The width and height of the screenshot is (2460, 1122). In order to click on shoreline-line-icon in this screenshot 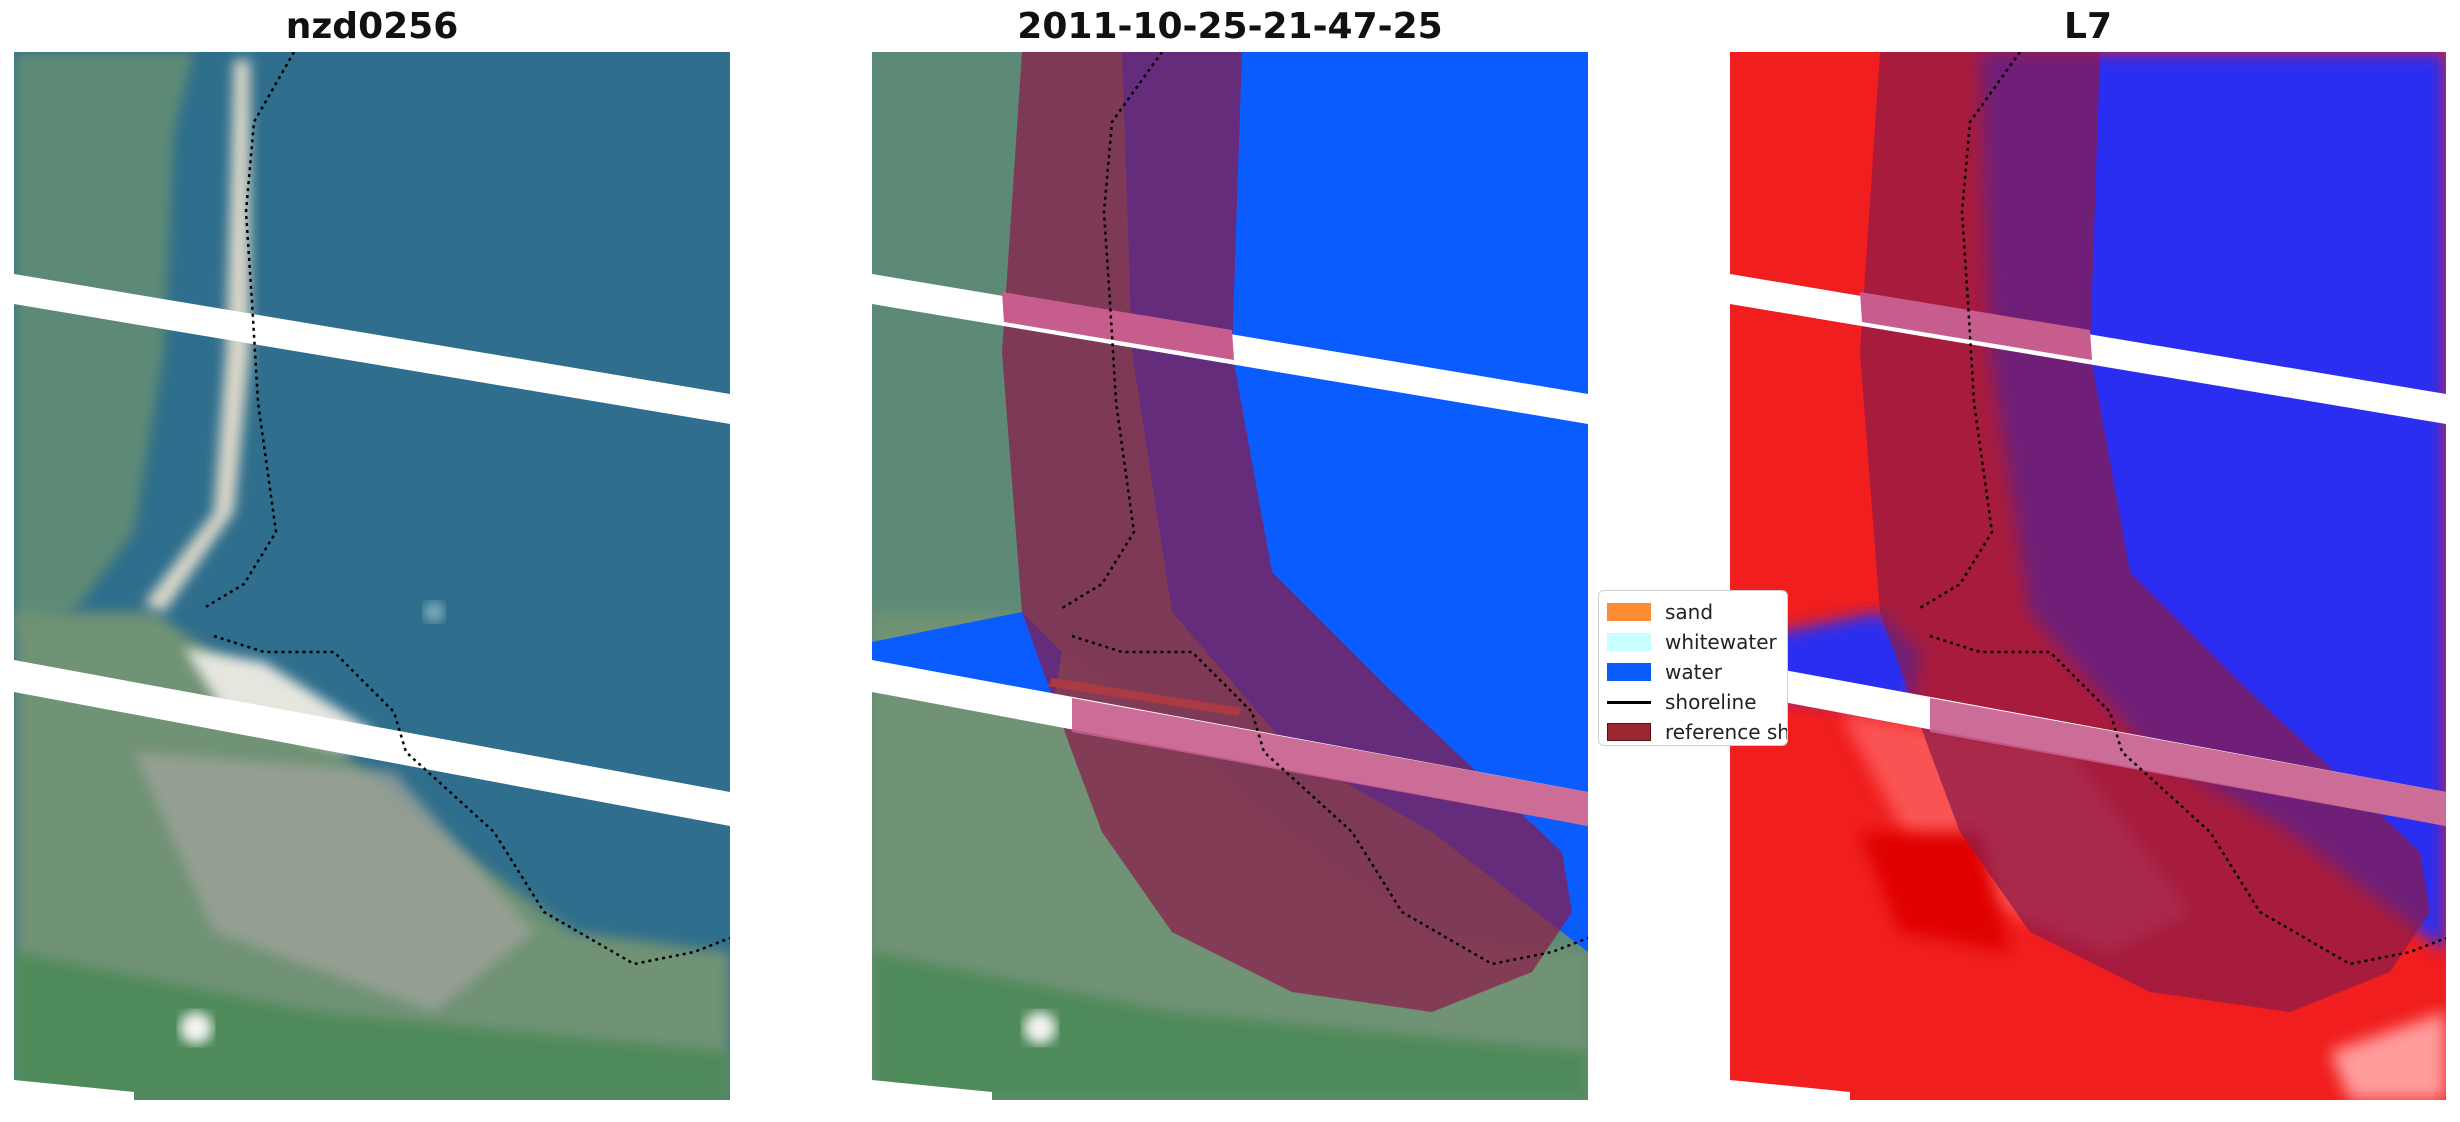, I will do `click(1629, 702)`.